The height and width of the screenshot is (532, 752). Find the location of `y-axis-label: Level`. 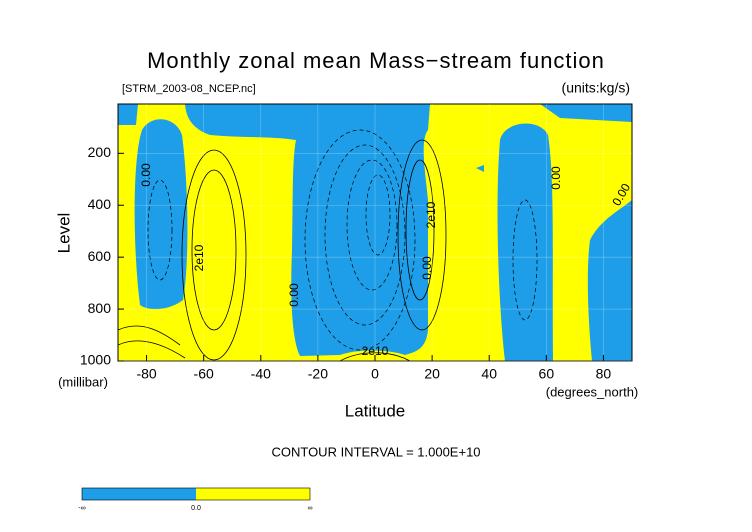

y-axis-label: Level is located at coordinates (63, 233).